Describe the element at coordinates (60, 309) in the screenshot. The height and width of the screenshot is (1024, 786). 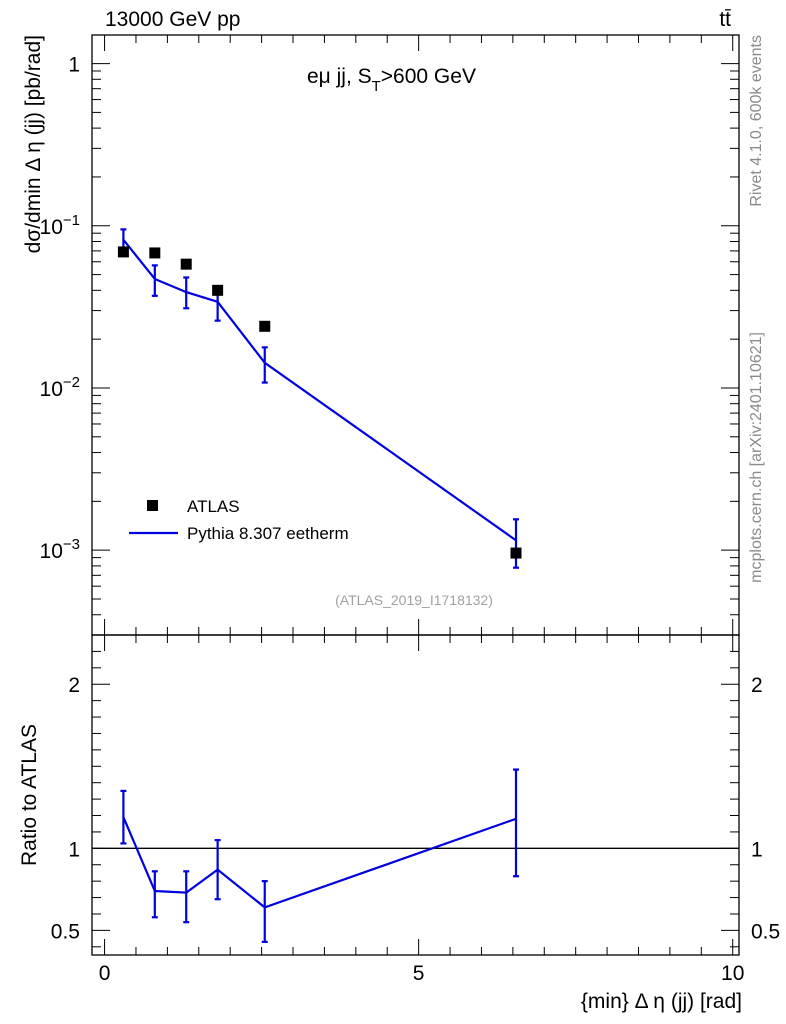
I see `main-y-tick-labels: 110−110−210−3` at that location.